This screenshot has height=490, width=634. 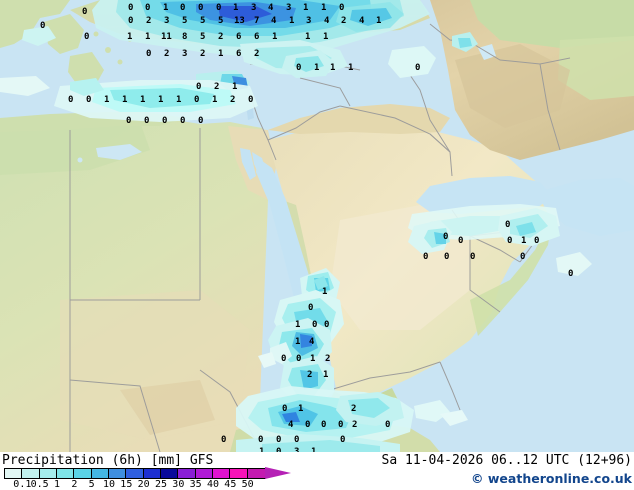 I want to click on legend-tick-0.1: 0.1, so click(x=22, y=484).